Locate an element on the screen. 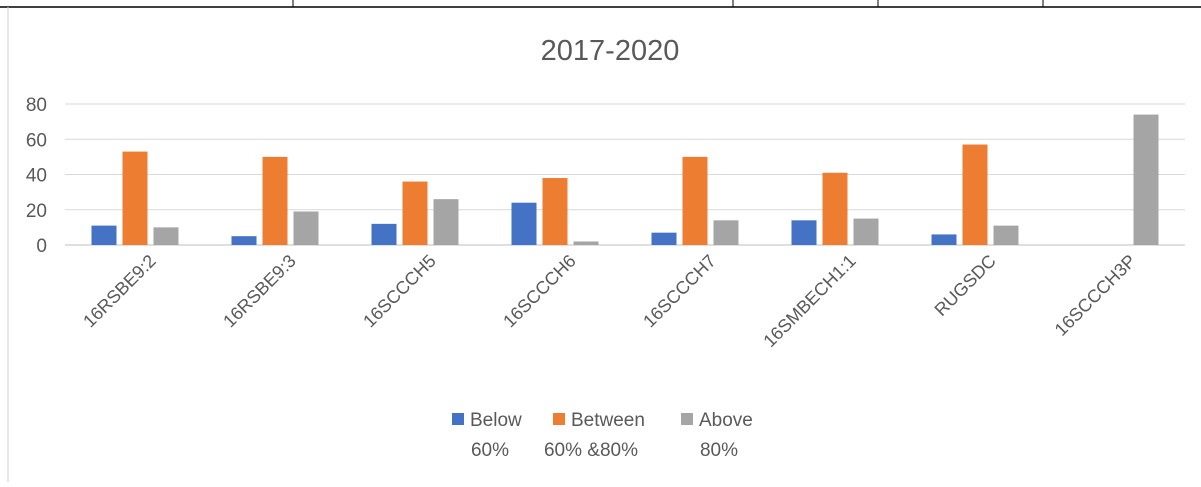 Image resolution: width=1201 pixels, height=487 pixels. y-axis-ticks: 0 20 40 60 80 is located at coordinates (36, 176).